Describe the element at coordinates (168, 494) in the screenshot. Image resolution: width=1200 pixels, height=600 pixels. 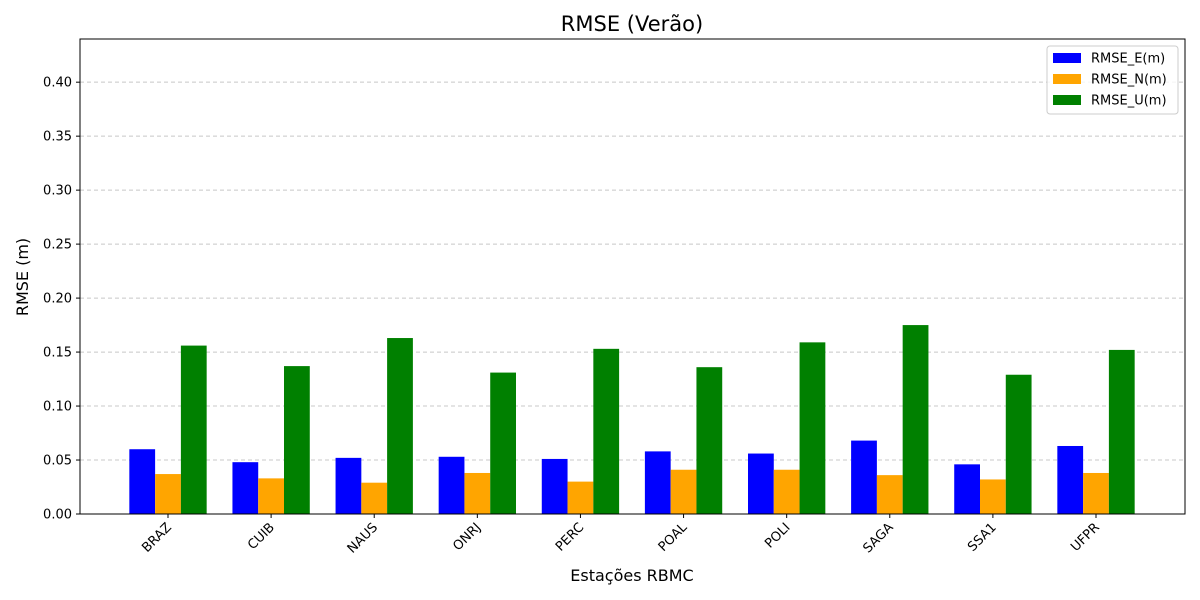
I see `bar-rmsenm-braz` at that location.